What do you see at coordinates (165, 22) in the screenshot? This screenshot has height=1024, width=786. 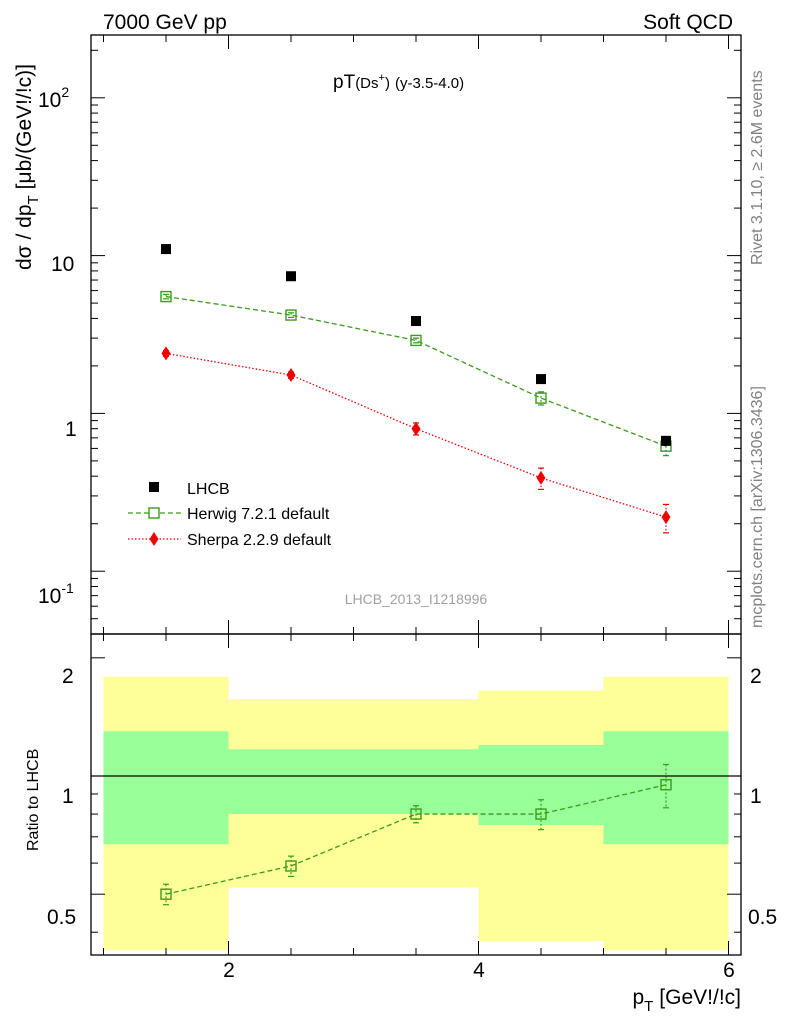 I see `energy-label: 7000 GeV pp` at bounding box center [165, 22].